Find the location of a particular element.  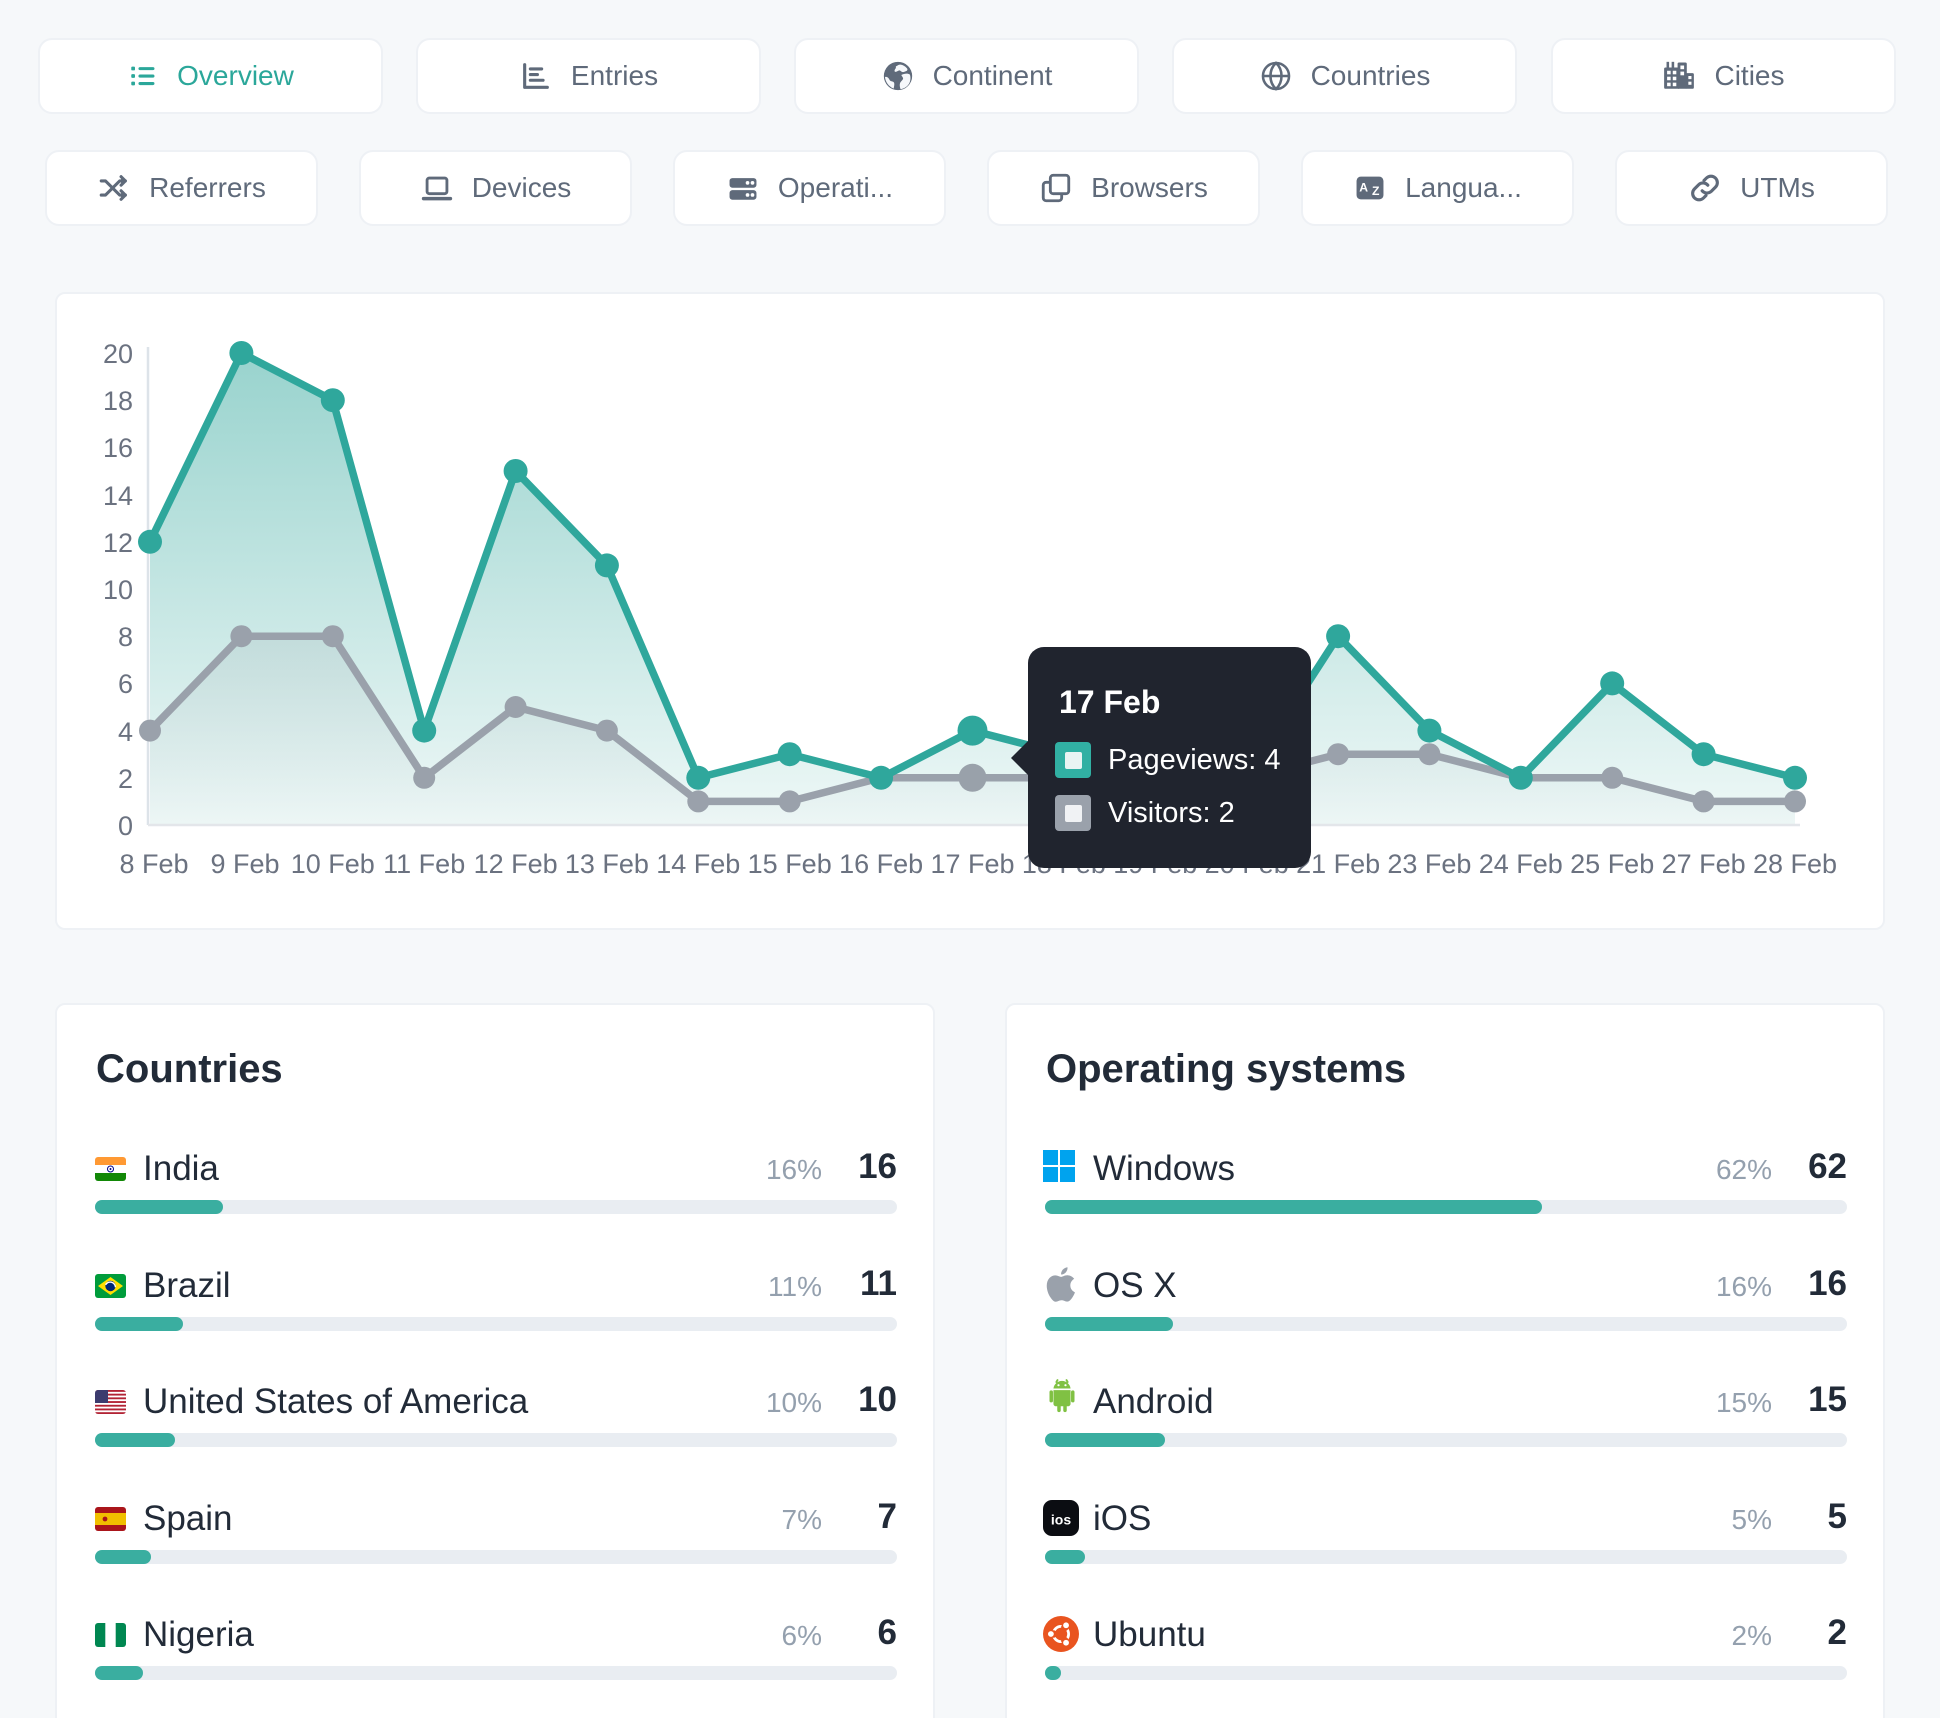

svg-text: 9 Feb is located at coordinates (244, 864).